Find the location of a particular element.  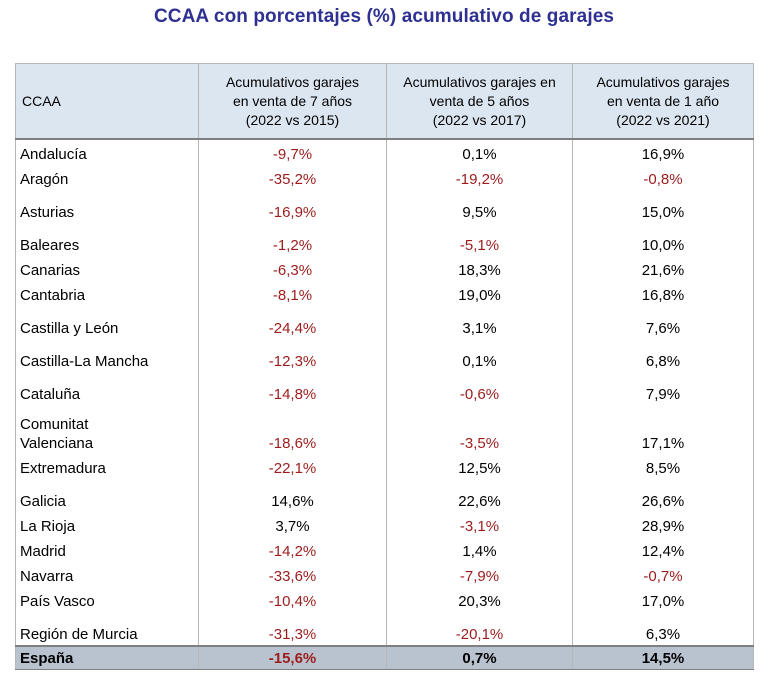

value-1-year-cell: -0,8% is located at coordinates (663, 177).